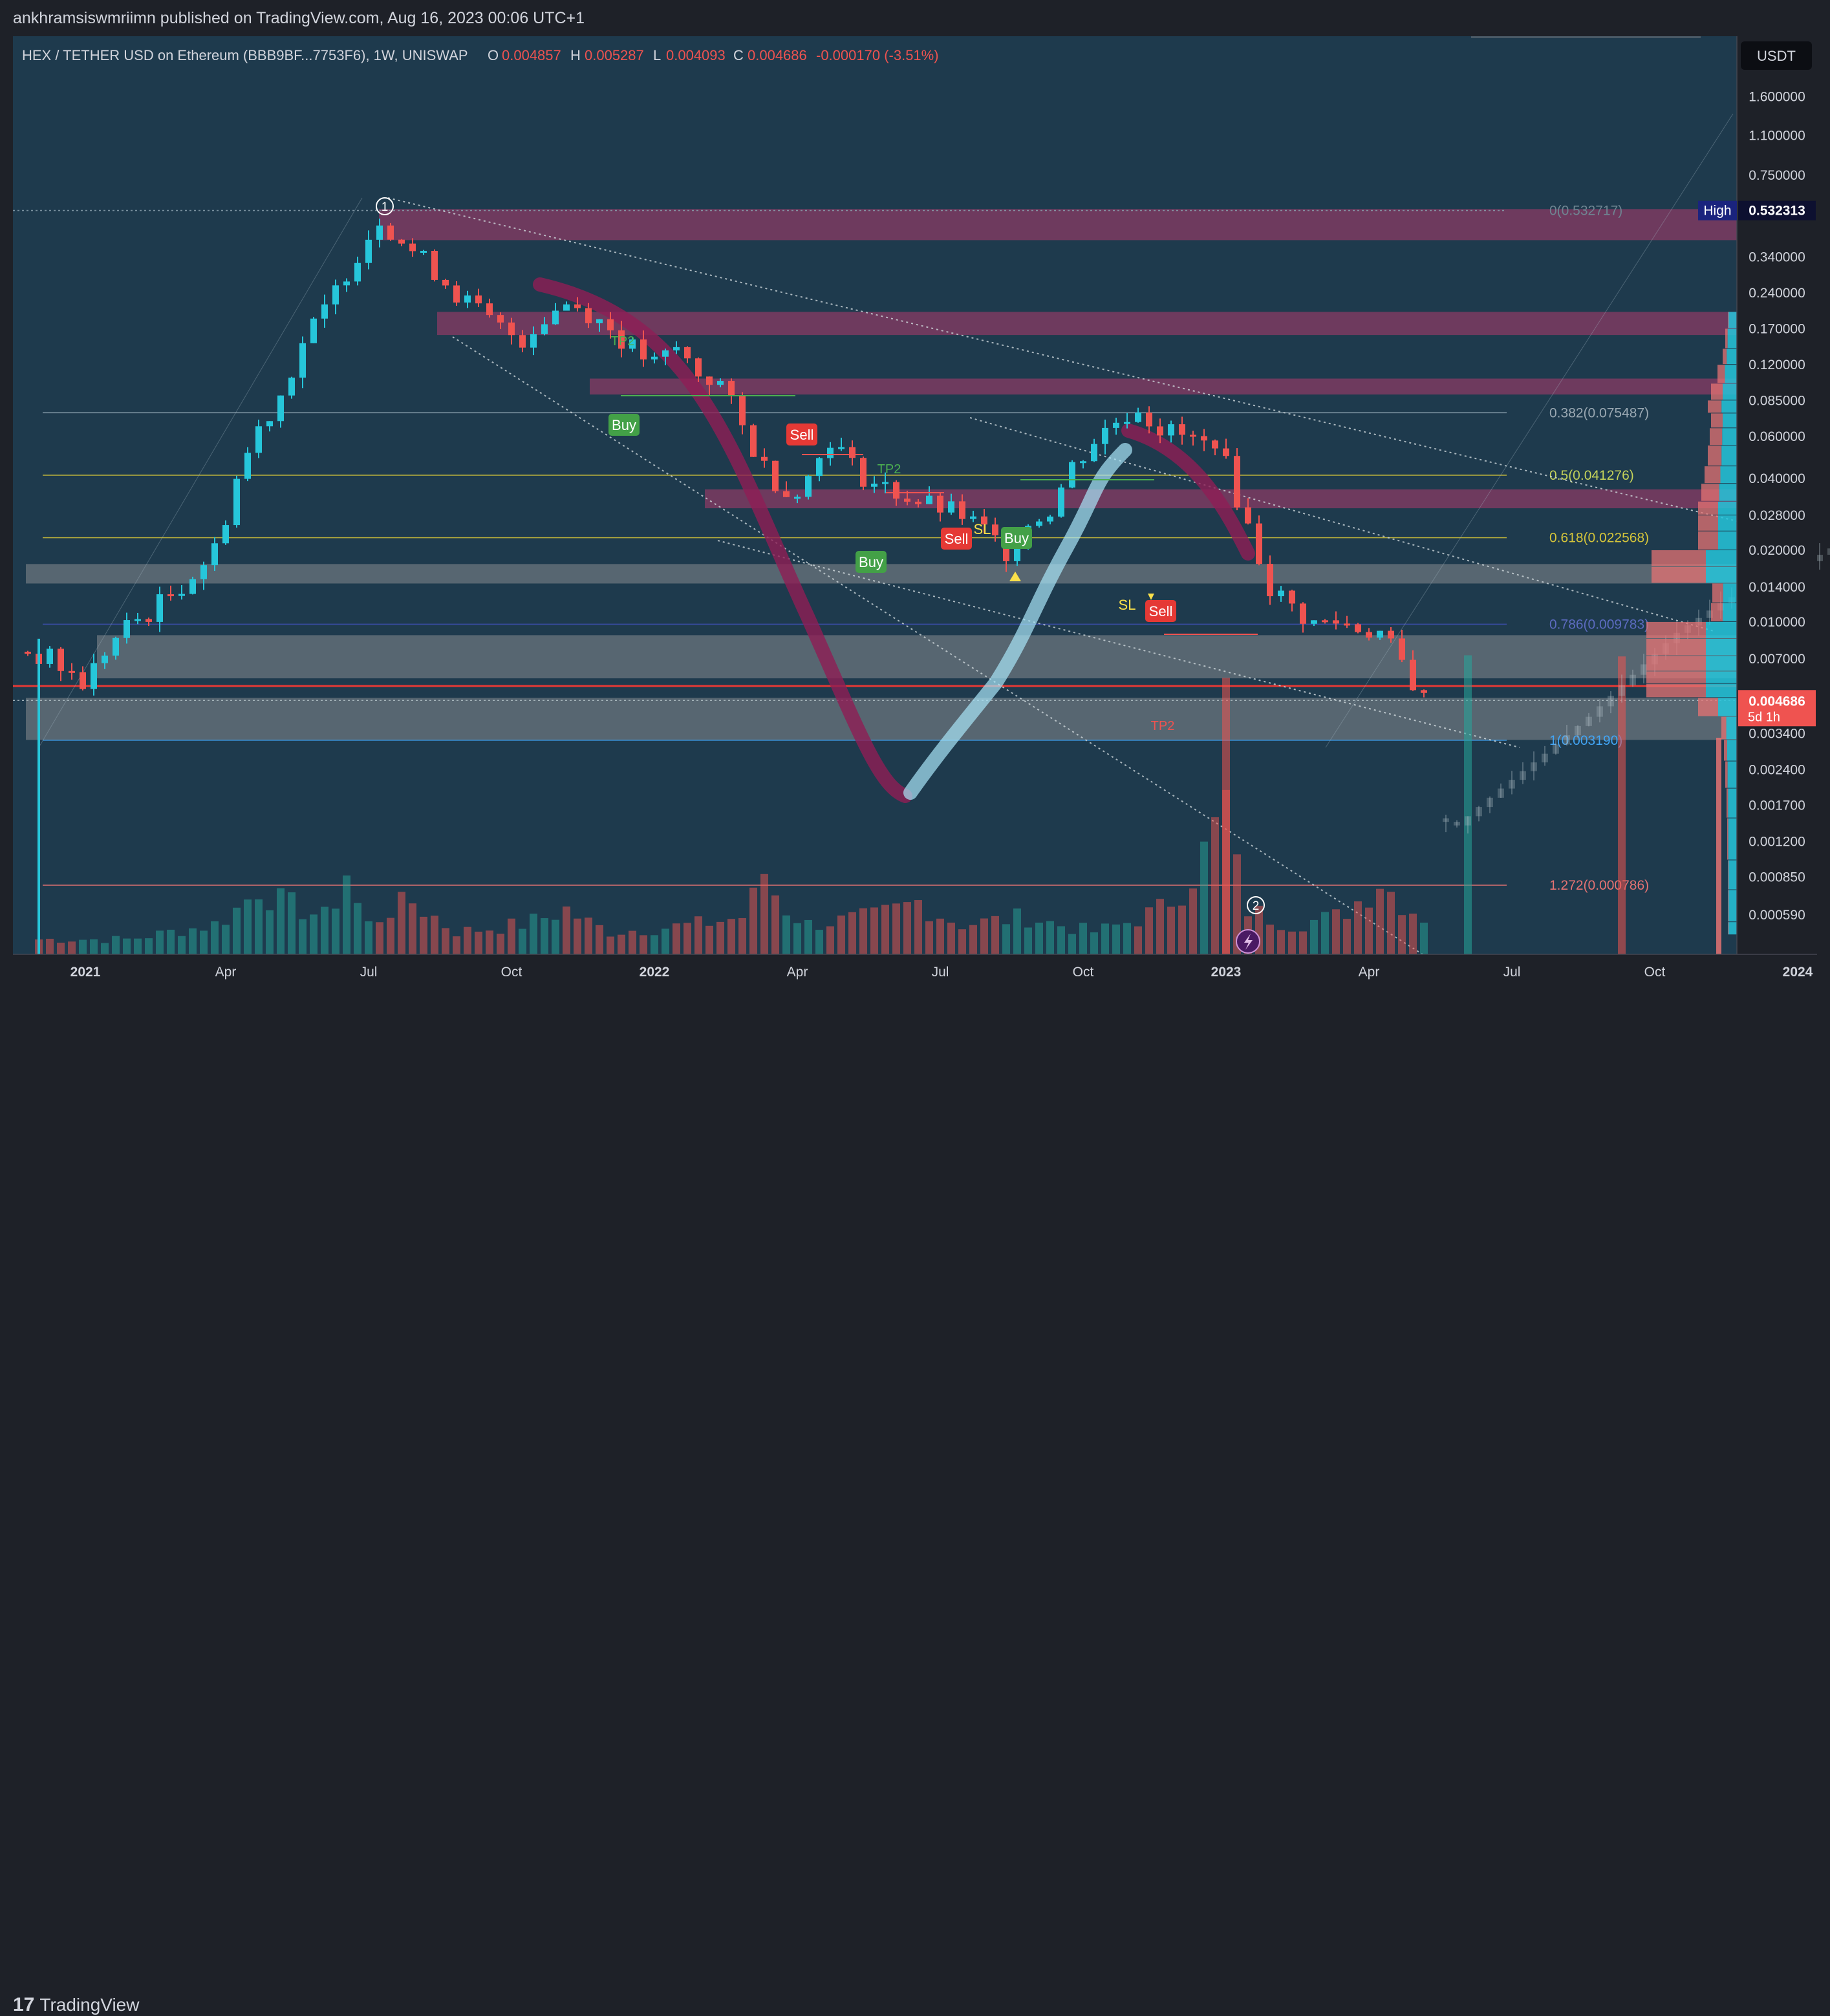 The image size is (1830, 2016). What do you see at coordinates (1777, 735) in the screenshot?
I see `y-tick-label: 0.003400` at bounding box center [1777, 735].